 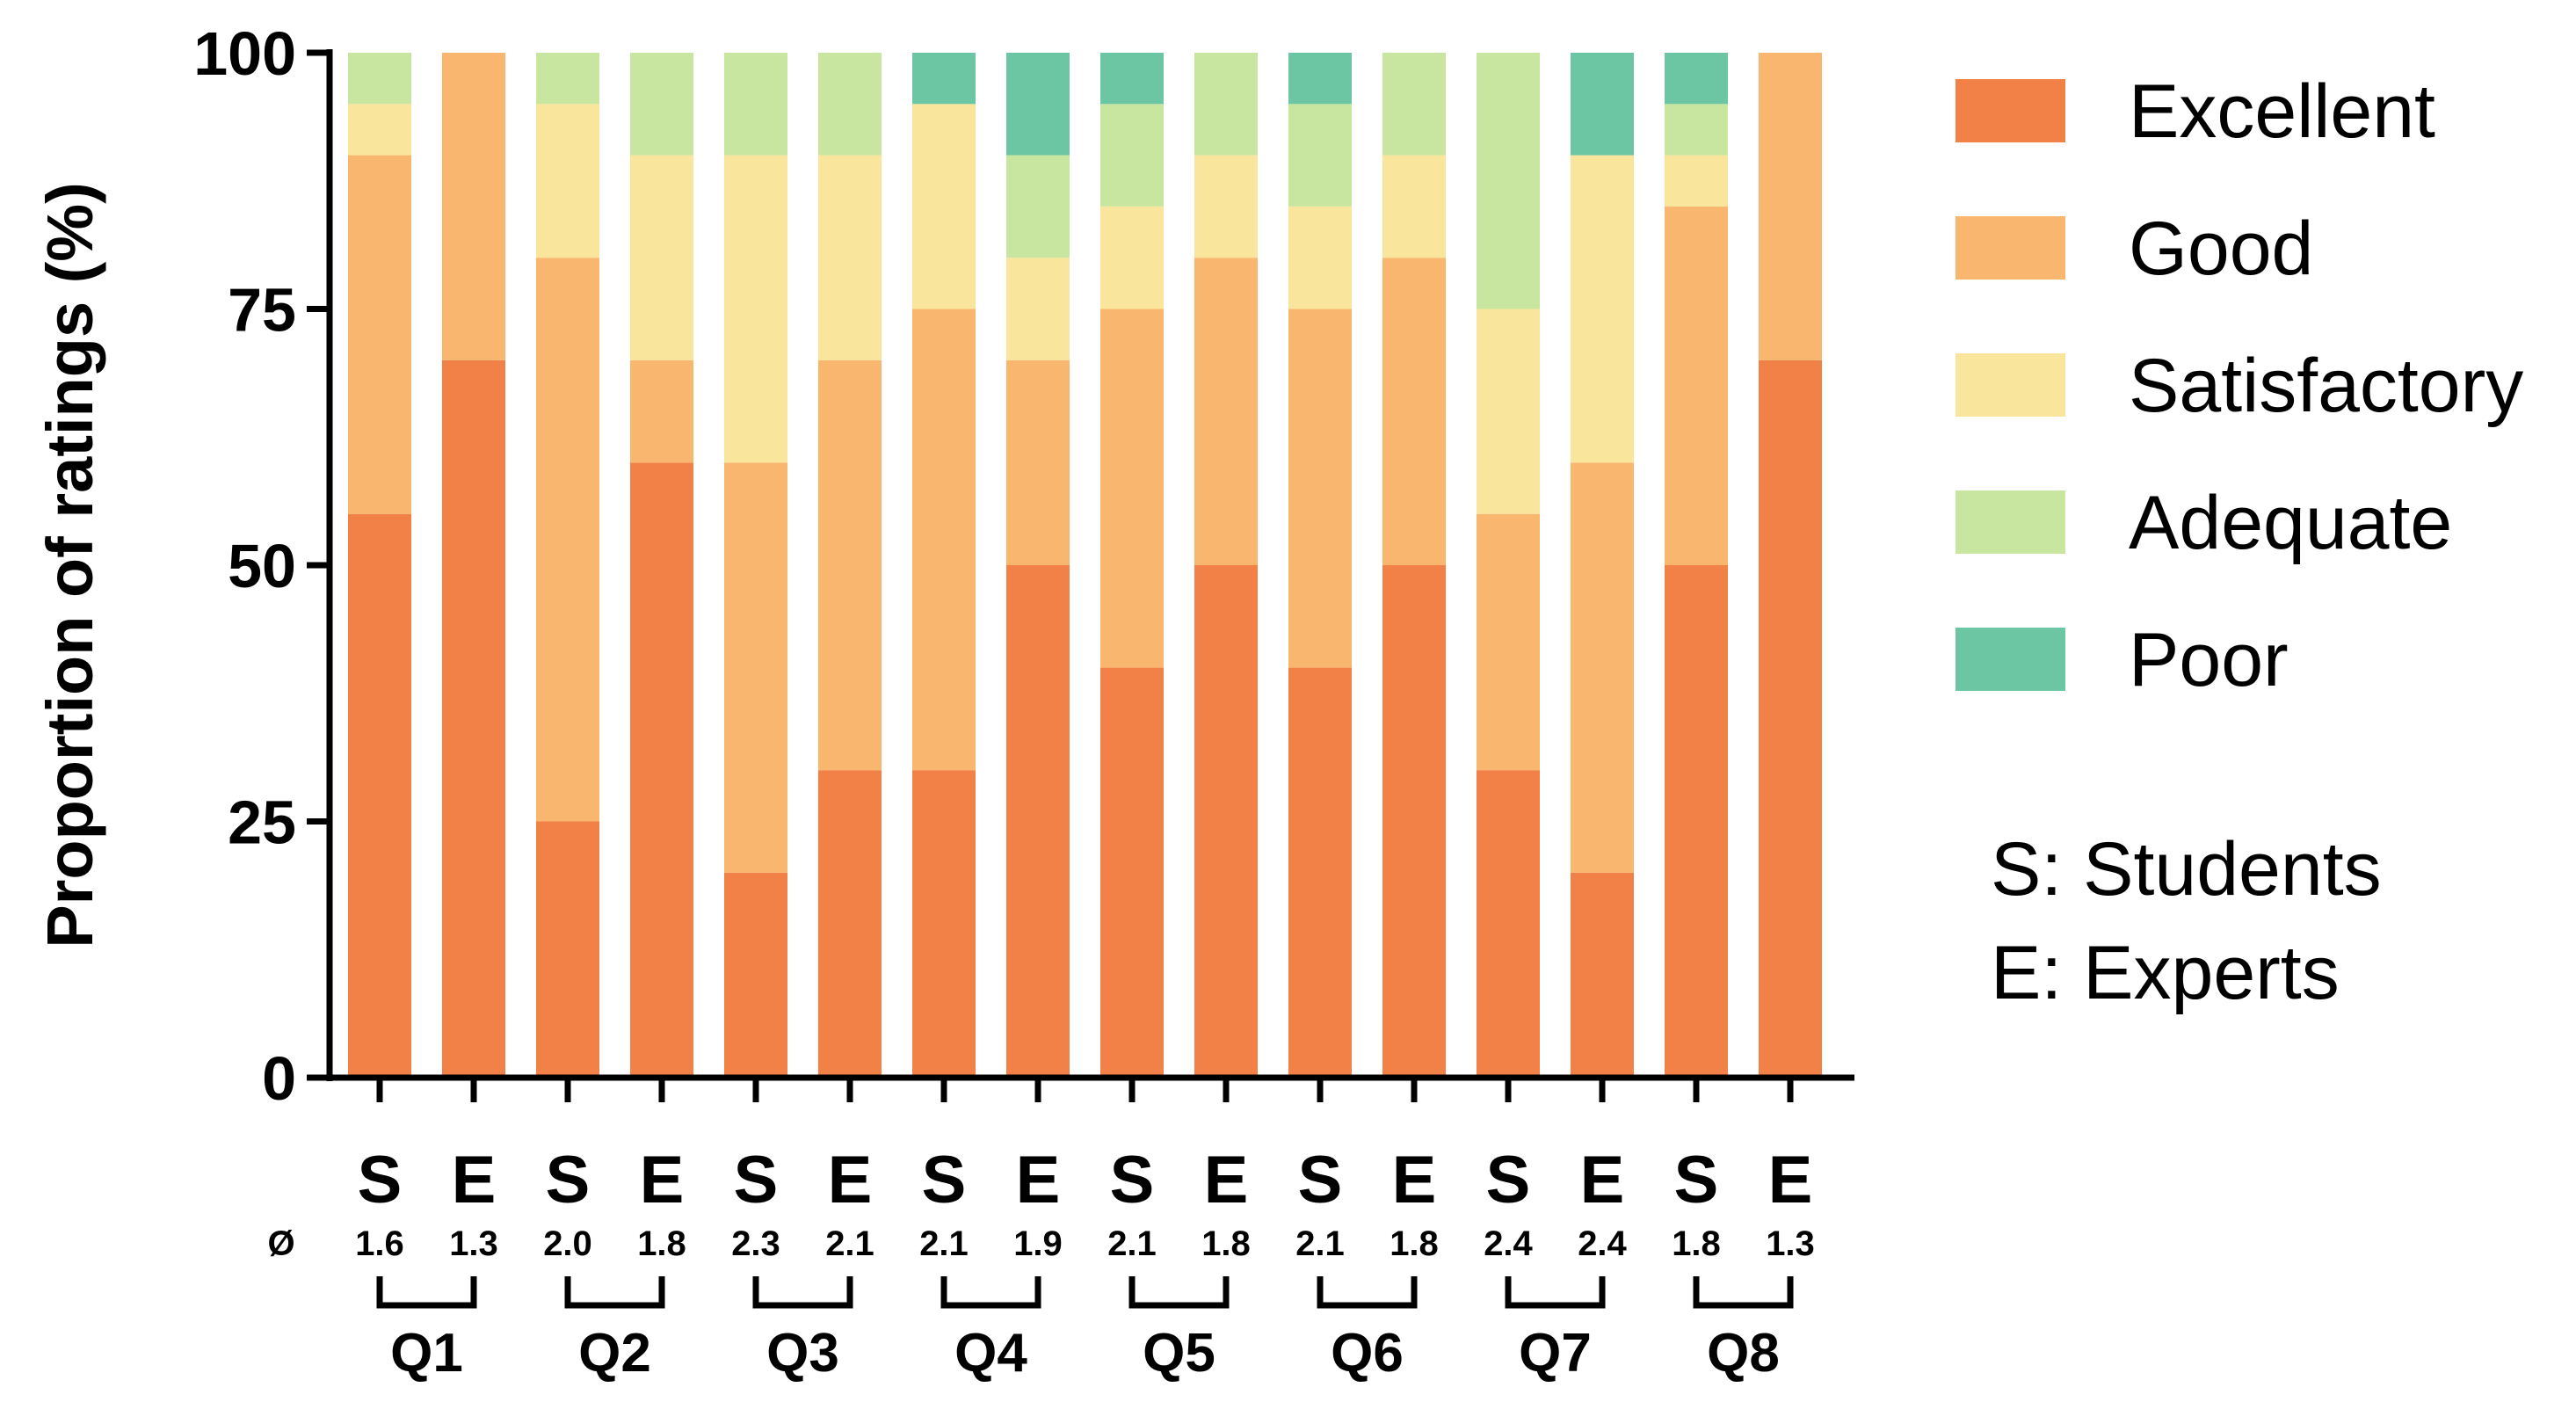 What do you see at coordinates (2290, 523) in the screenshot?
I see `legend-label: Adequate` at bounding box center [2290, 523].